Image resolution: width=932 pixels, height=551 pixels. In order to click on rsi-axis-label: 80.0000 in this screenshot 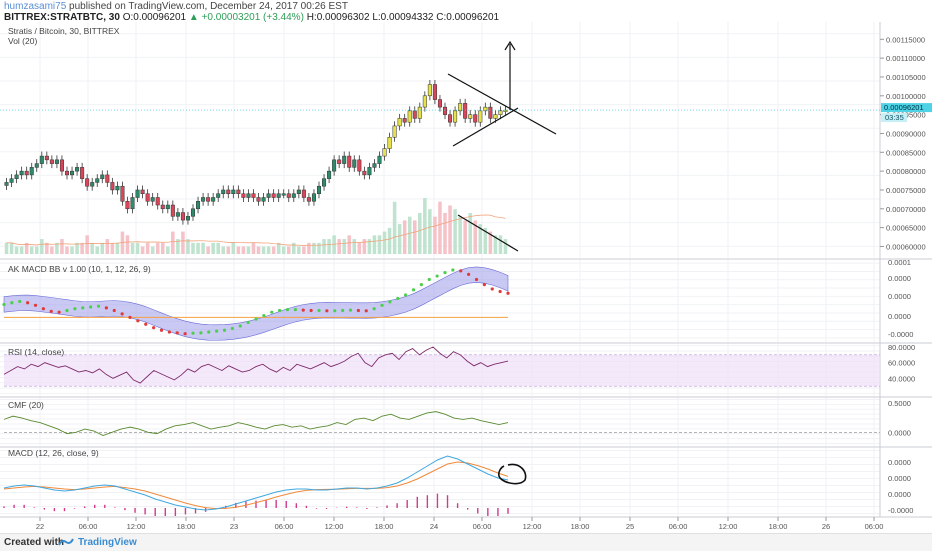, I will do `click(901, 347)`.